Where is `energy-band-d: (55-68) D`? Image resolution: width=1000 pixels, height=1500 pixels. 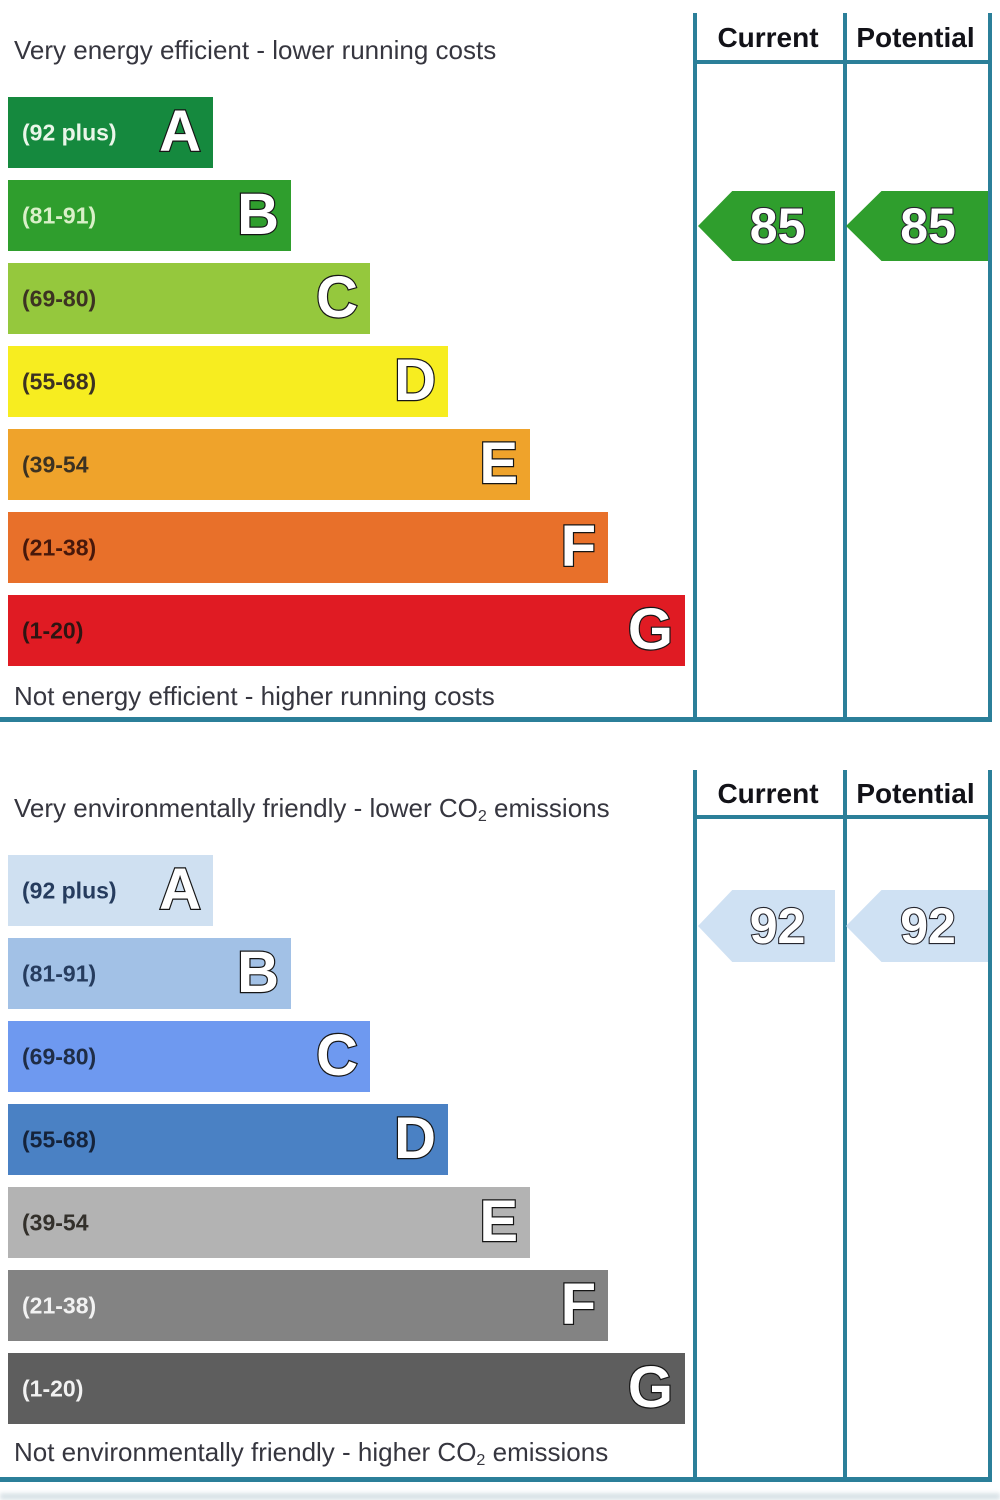
energy-band-d: (55-68) D is located at coordinates (228, 381).